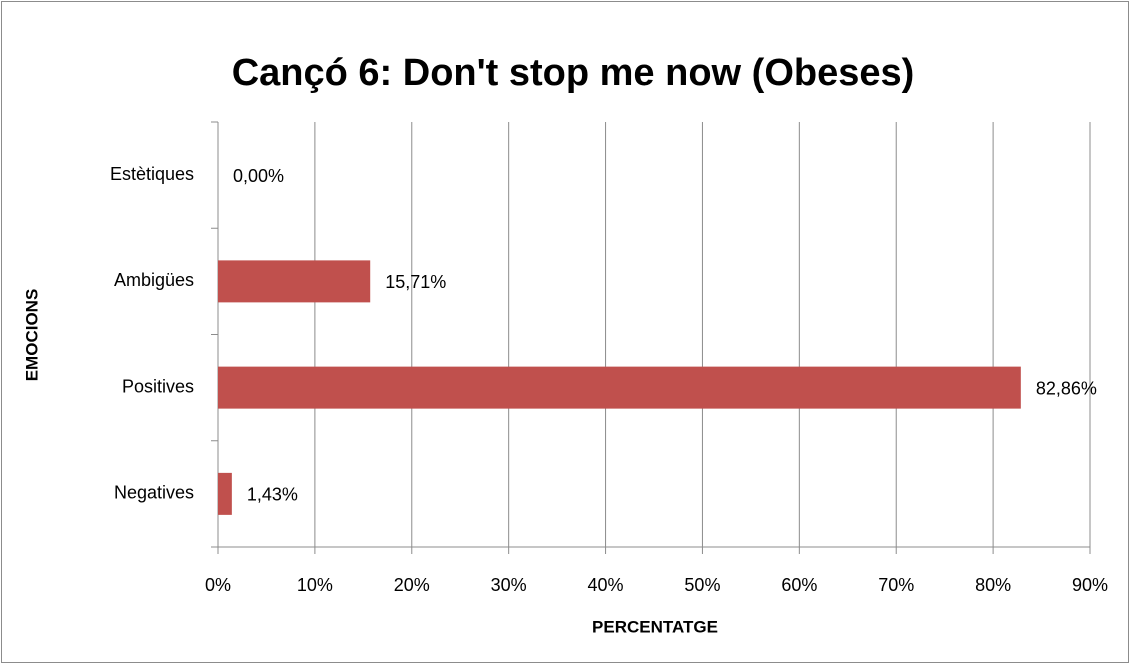  Describe the element at coordinates (154, 280) in the screenshot. I see `y-tick-label: Ambigües` at that location.